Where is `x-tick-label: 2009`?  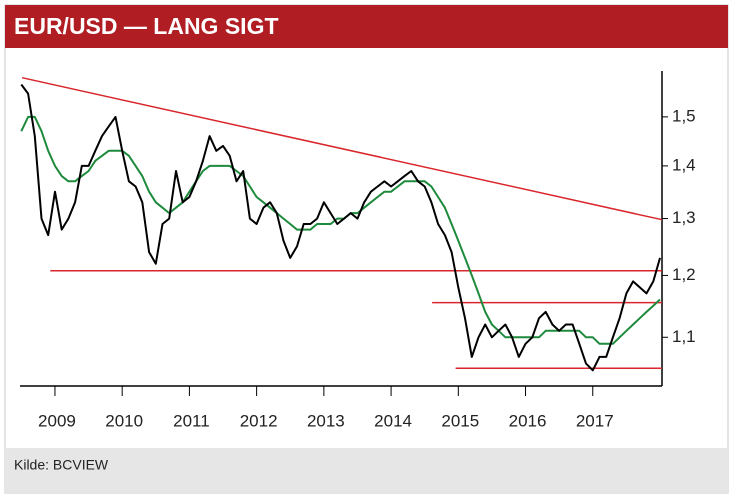 x-tick-label: 2009 is located at coordinates (57, 420).